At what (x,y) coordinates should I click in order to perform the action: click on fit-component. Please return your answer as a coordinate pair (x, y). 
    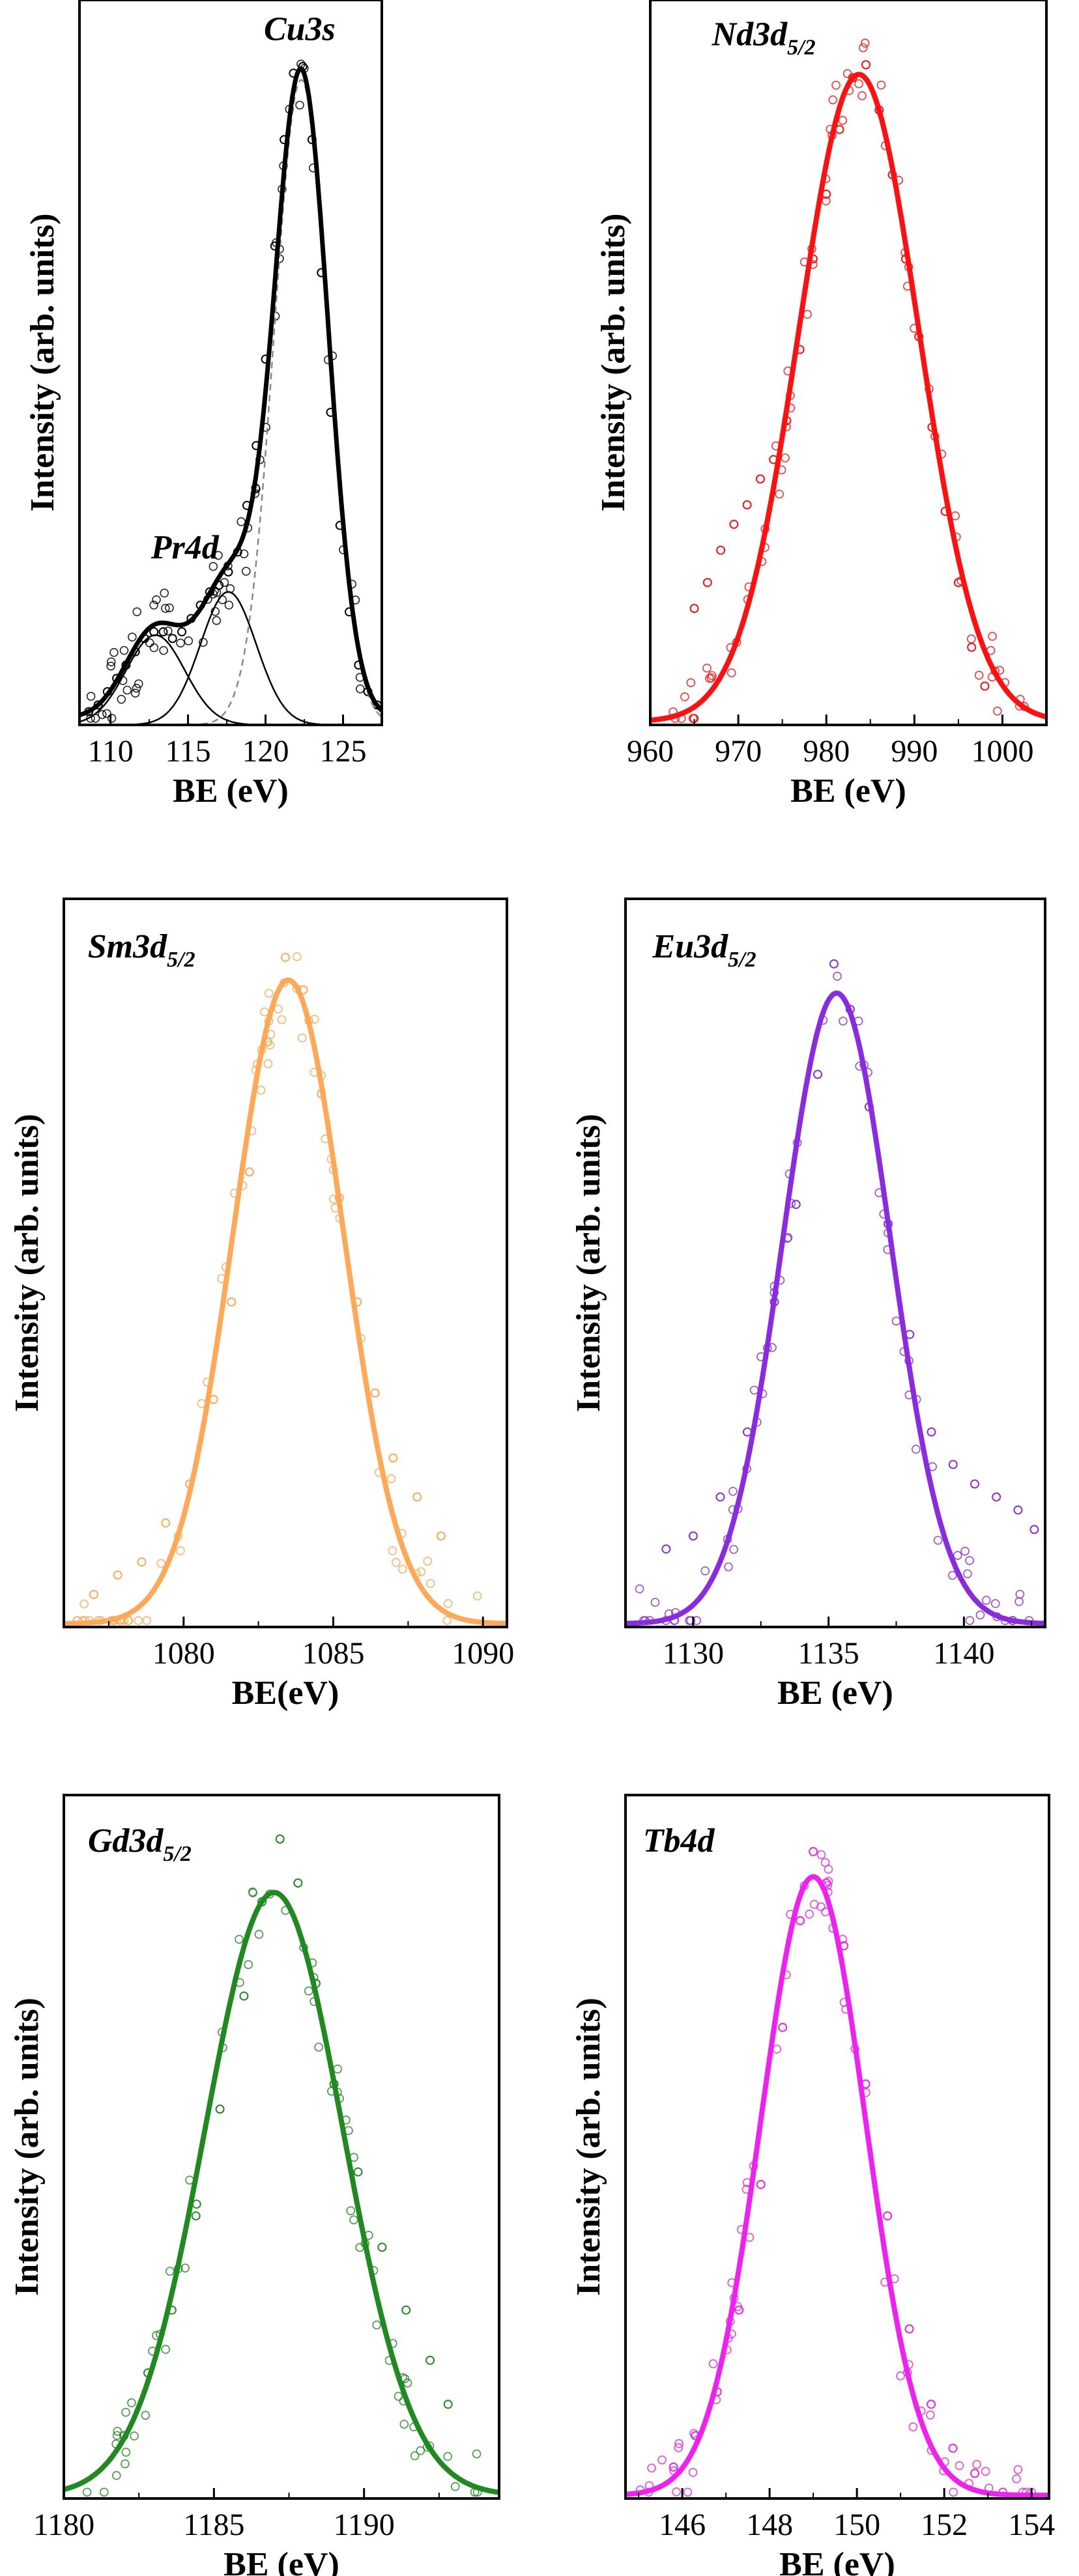
    Looking at the image, I should click on (230, 402).